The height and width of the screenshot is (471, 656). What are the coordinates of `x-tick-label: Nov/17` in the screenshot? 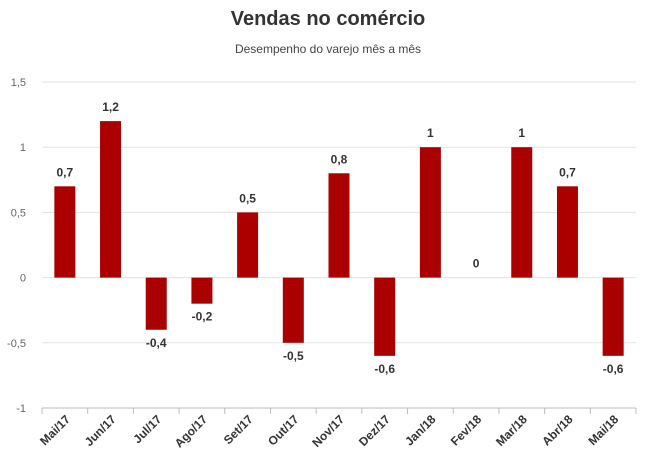 It's located at (328, 431).